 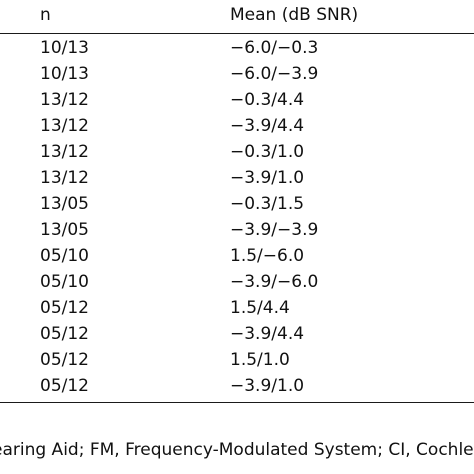 I want to click on header-rule, so click(x=237, y=33).